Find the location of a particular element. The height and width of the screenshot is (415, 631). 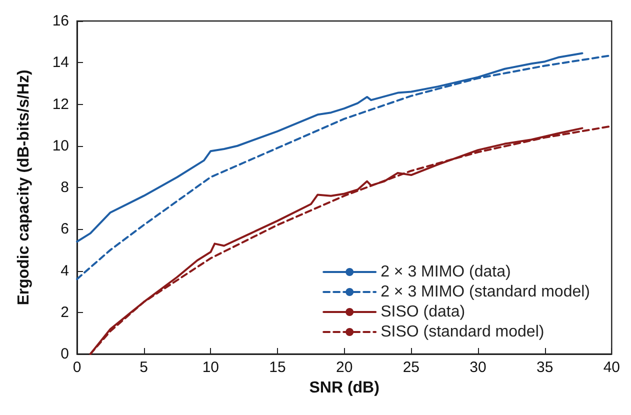

legend-label: 2 × 3 MIMO (standard model) is located at coordinates (485, 292).